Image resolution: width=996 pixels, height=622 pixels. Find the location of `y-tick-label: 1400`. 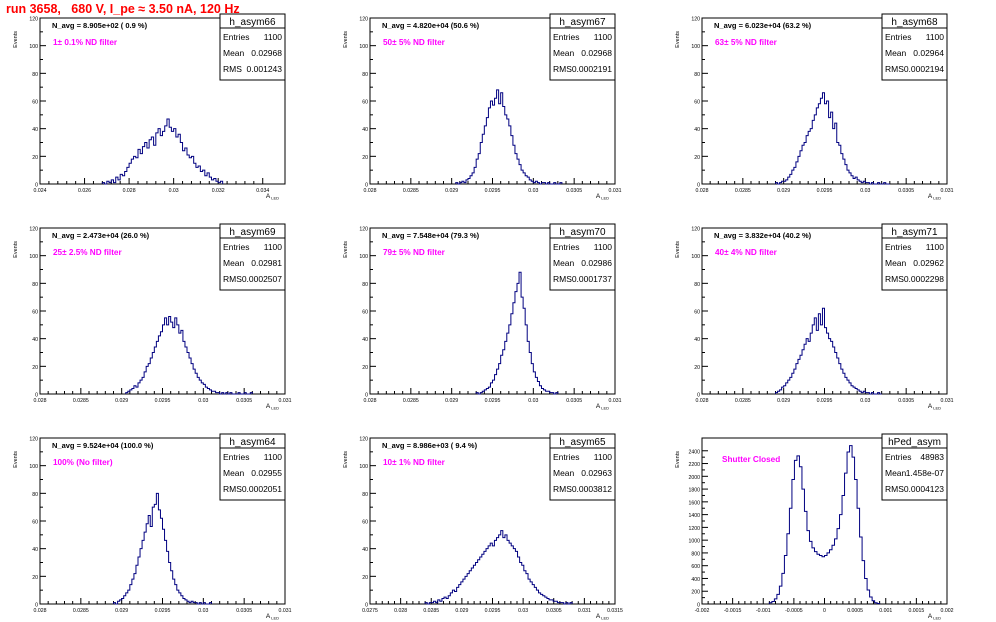

y-tick-label: 1400 is located at coordinates (694, 516).